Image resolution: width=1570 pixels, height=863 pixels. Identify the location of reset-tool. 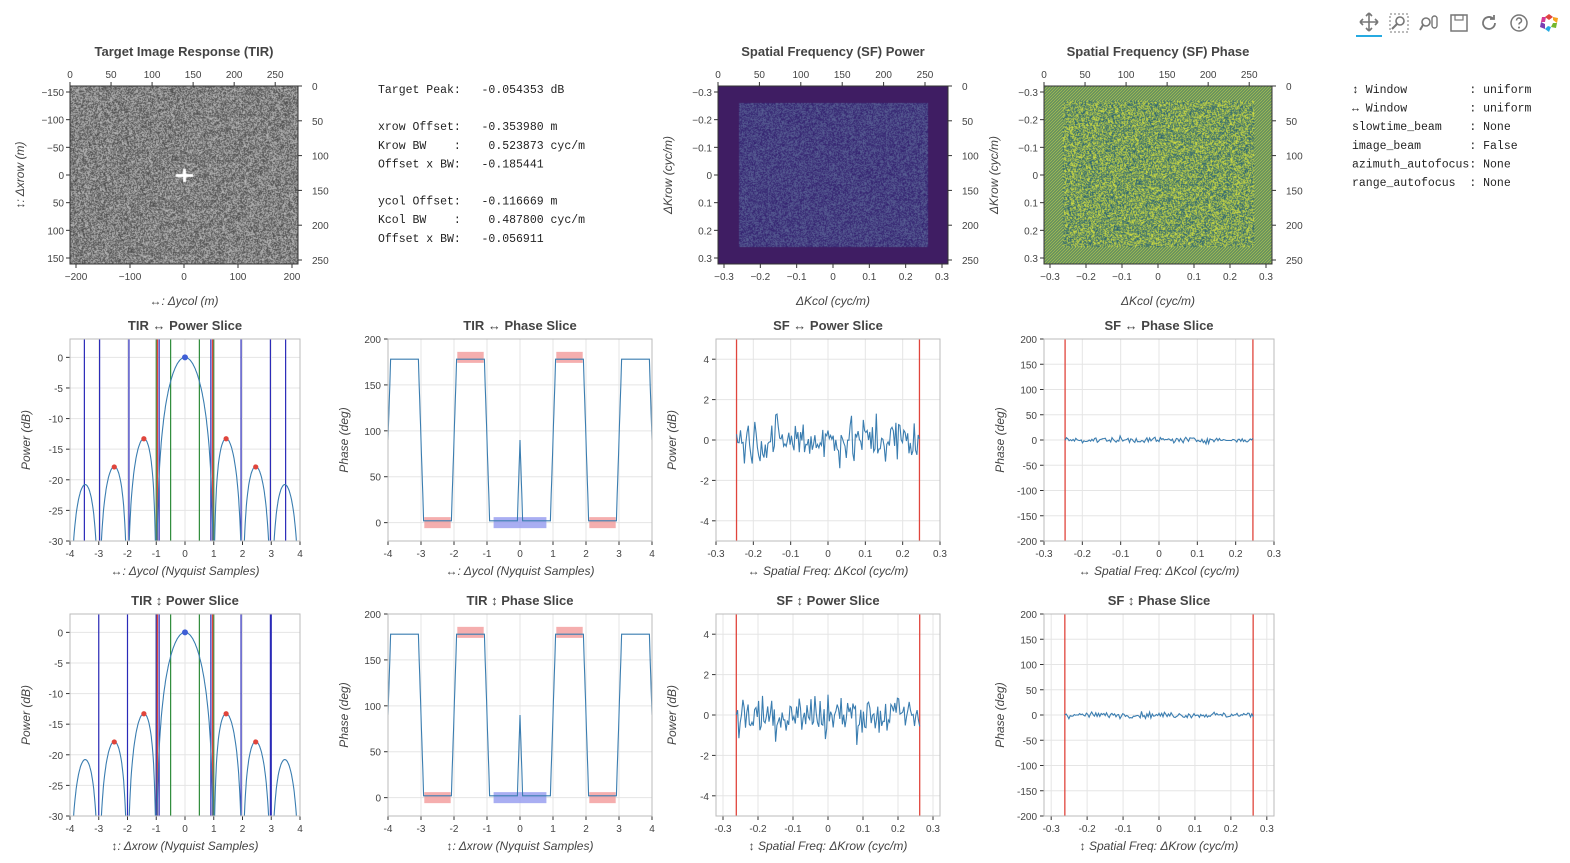
(1489, 23).